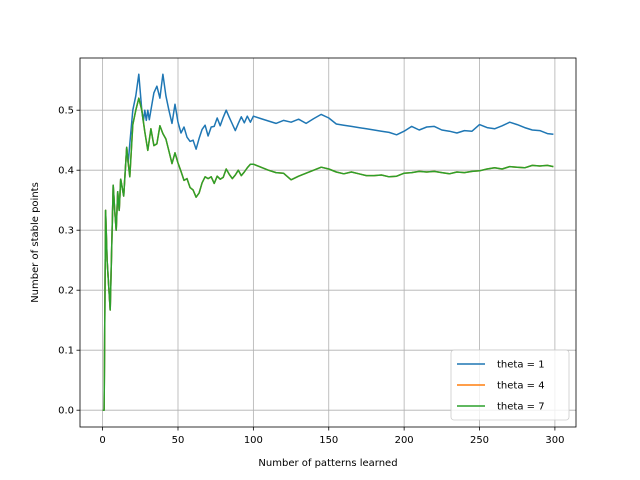 This screenshot has height=480, width=640. What do you see at coordinates (35, 242) in the screenshot?
I see `y-axis-label: Number of stable points` at bounding box center [35, 242].